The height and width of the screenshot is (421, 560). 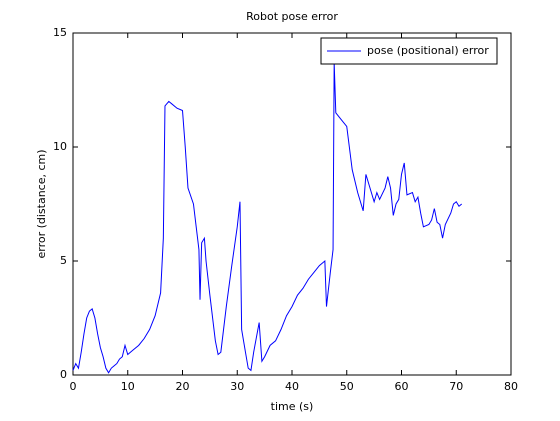 I want to click on legend-label: pose (positional) error, so click(x=428, y=50).